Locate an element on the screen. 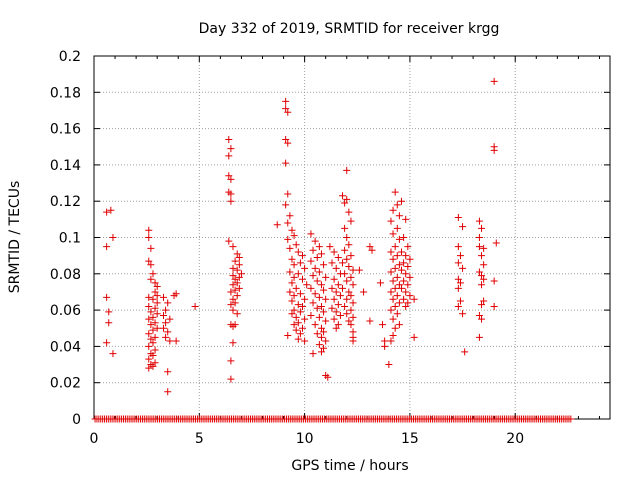 This screenshot has width=640, height=480. y-tick-label: 0.1 is located at coordinates (70, 239).